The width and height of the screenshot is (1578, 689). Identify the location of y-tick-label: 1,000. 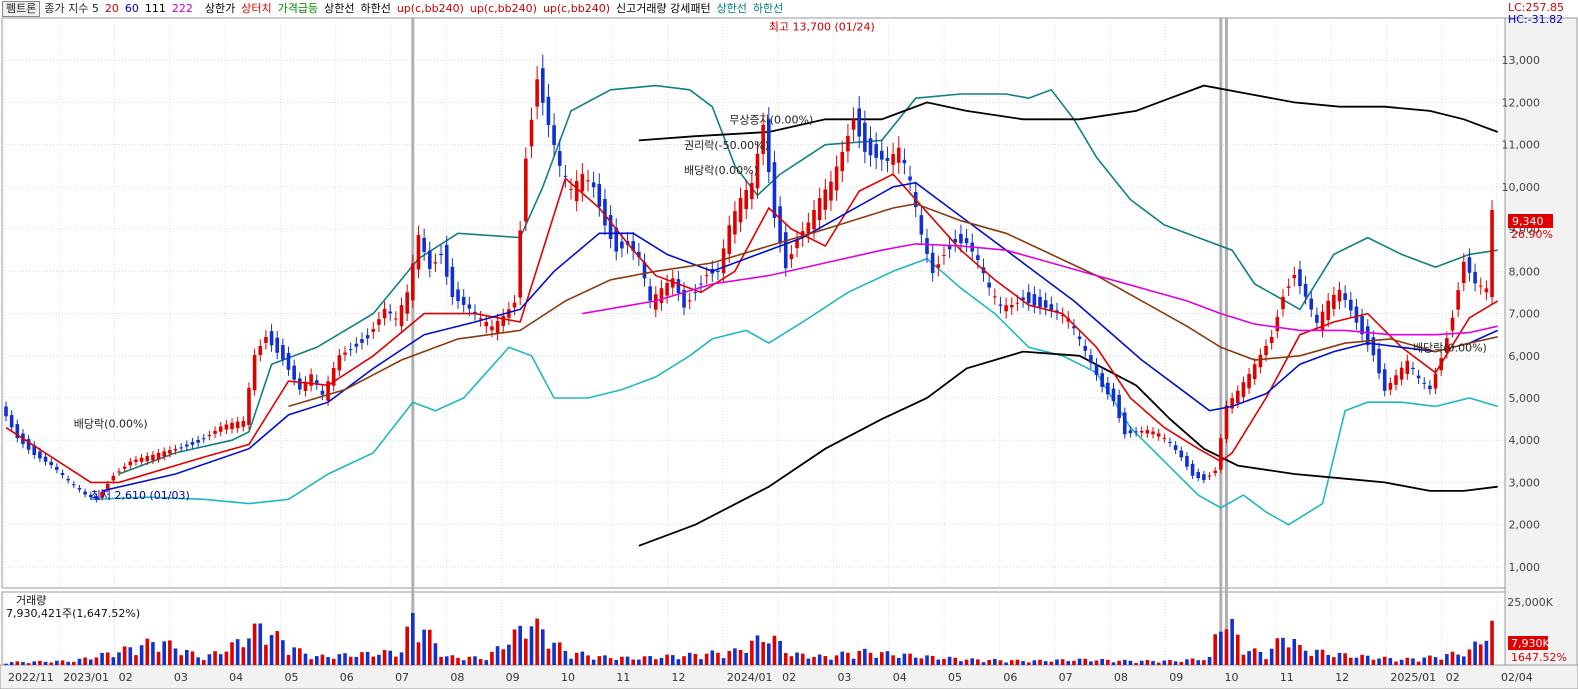
(1525, 567).